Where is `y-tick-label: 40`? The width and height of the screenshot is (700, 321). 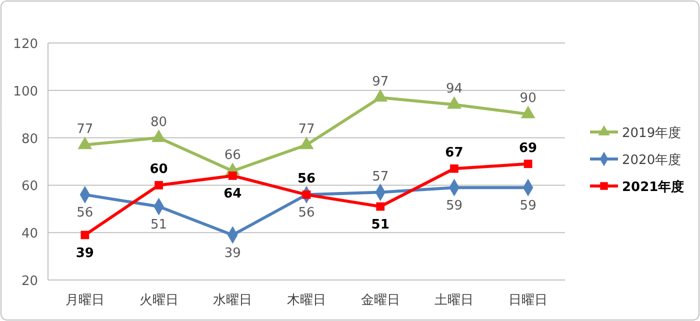
y-tick-label: 40 is located at coordinates (29, 234).